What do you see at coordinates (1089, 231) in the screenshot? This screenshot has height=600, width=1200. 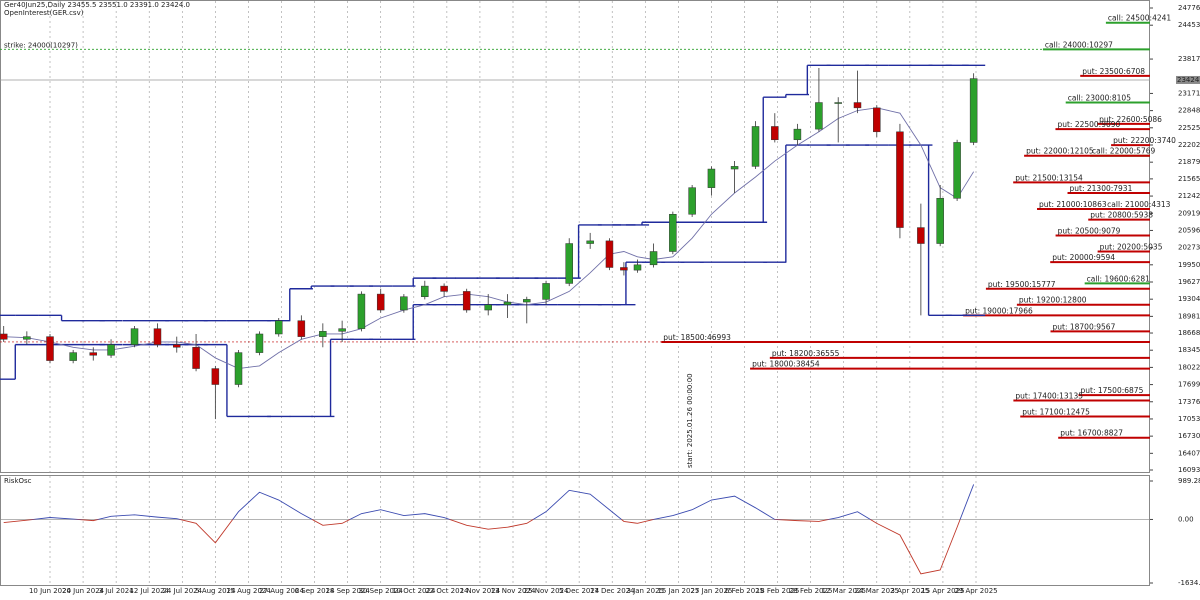 I see `oi-level-label: put: 20500:9079` at bounding box center [1089, 231].